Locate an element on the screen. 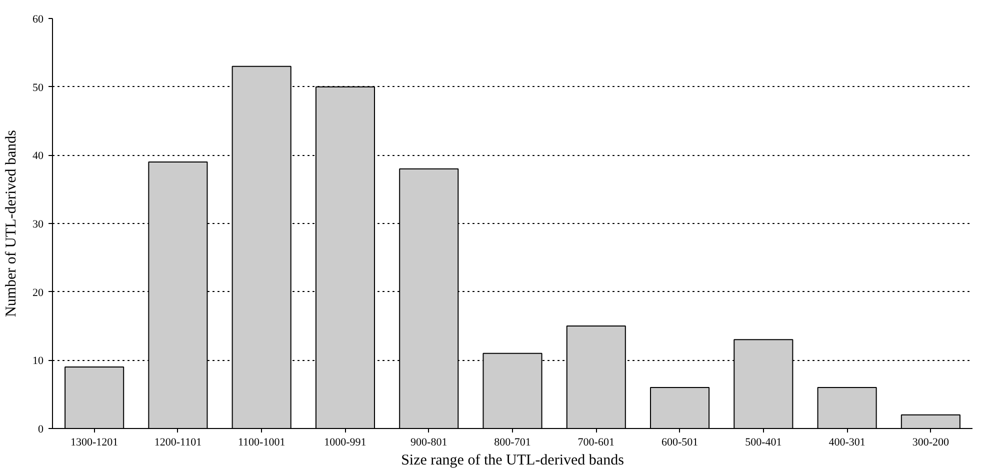  x-tick-label: 300-200 is located at coordinates (931, 442).